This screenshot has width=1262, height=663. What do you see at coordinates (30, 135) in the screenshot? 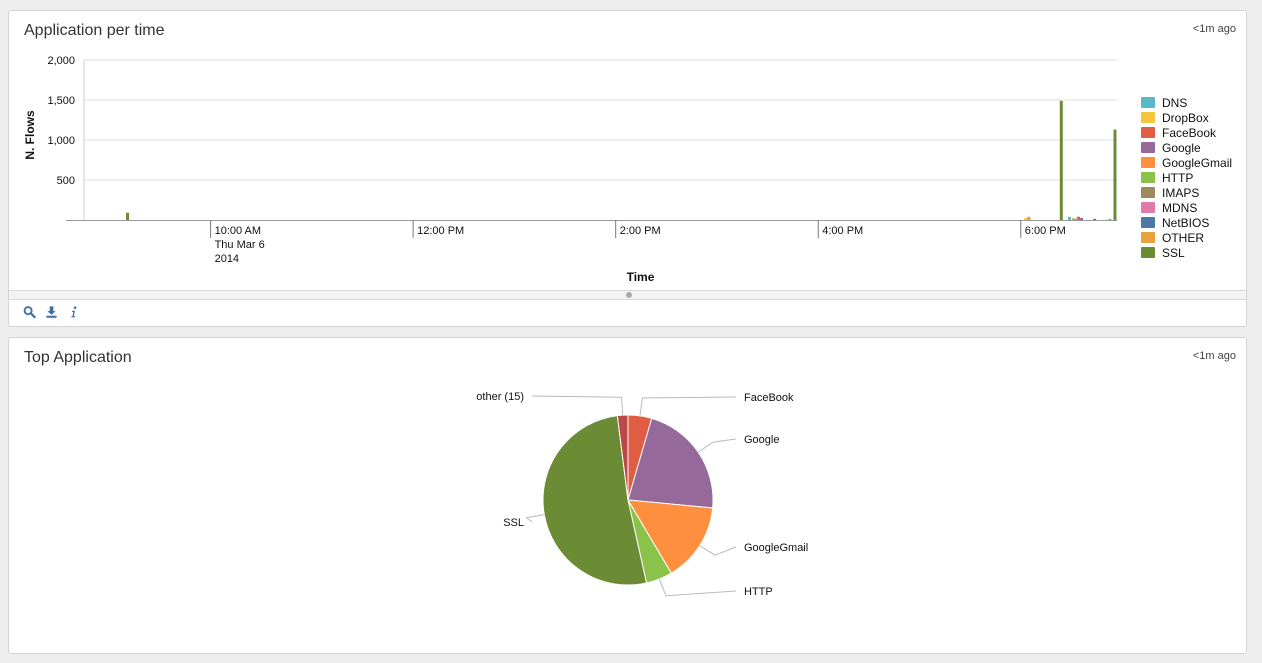
I see `y-axis-title: N. Flows` at bounding box center [30, 135].